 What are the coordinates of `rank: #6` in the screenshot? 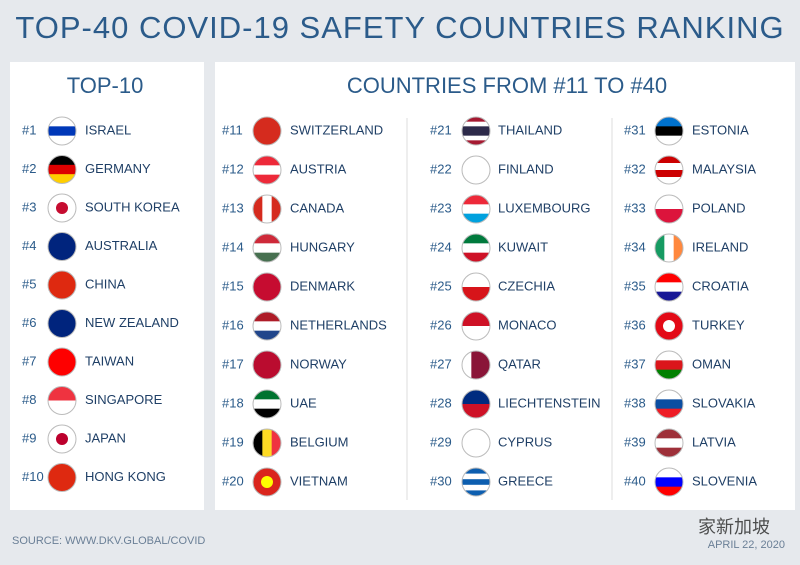 It's located at (29, 322).